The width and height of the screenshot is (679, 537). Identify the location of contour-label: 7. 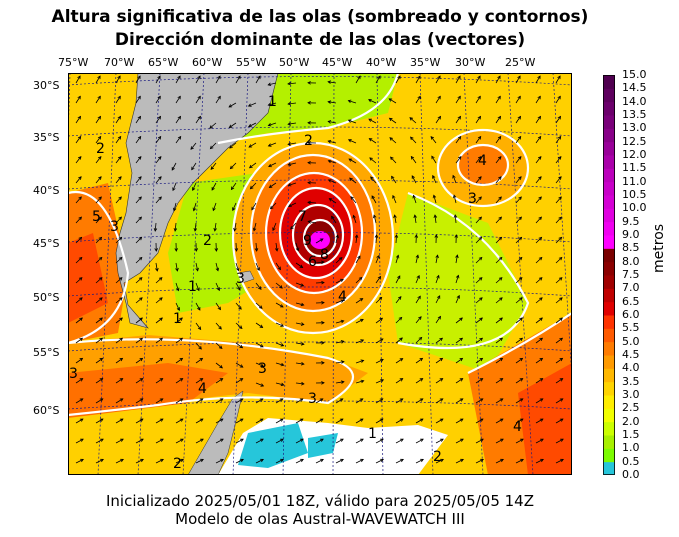
(302, 217).